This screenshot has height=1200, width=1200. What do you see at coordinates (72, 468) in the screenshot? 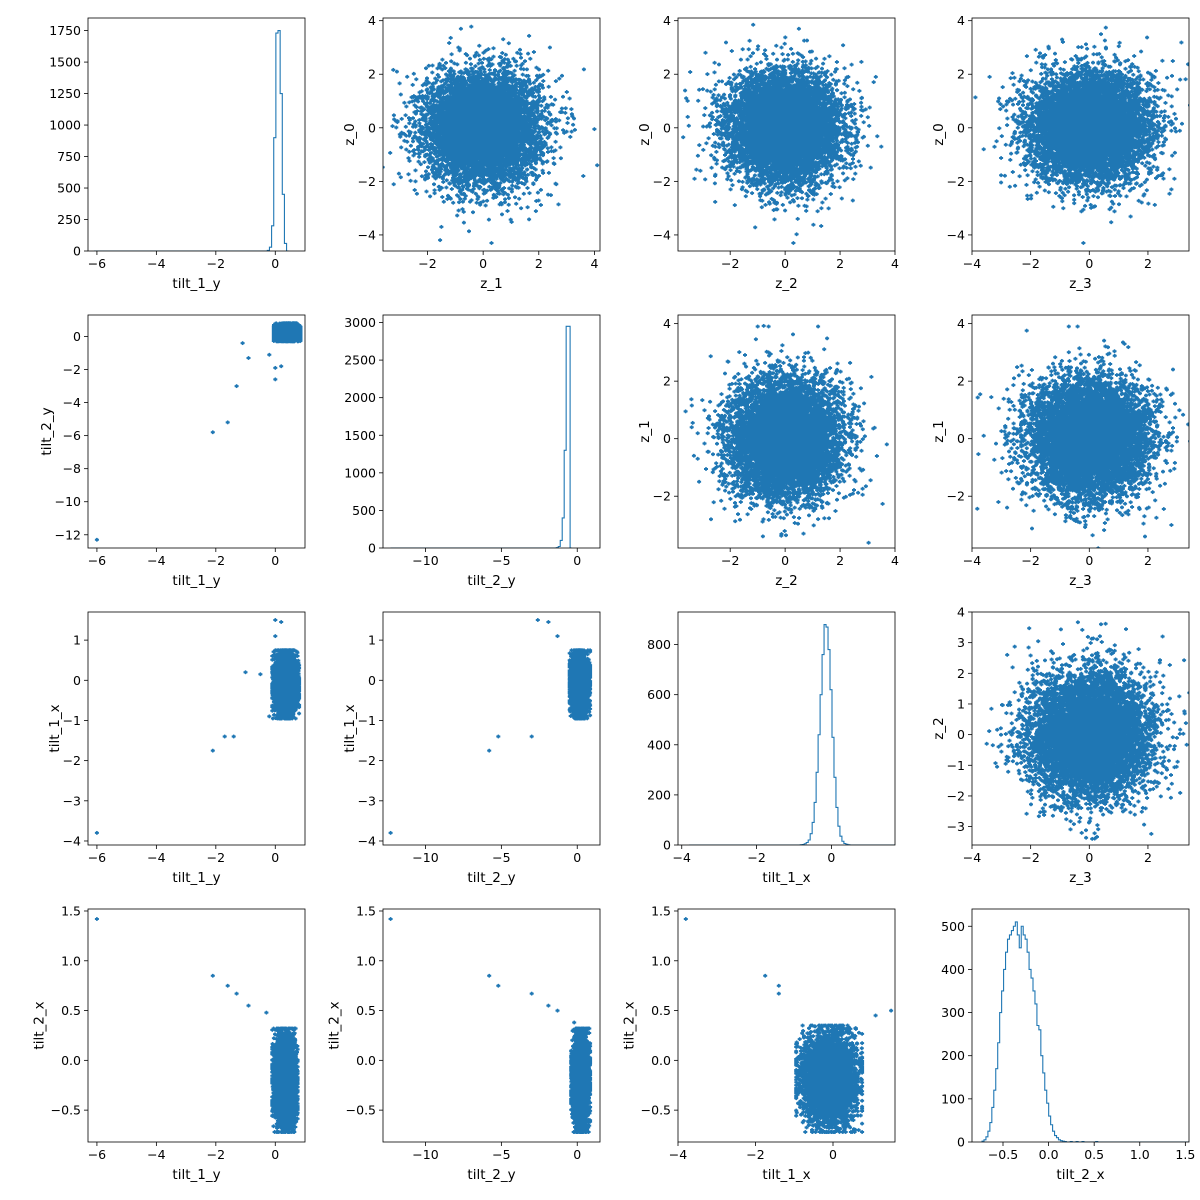
I see `y-tick-label: −8` at bounding box center [72, 468].